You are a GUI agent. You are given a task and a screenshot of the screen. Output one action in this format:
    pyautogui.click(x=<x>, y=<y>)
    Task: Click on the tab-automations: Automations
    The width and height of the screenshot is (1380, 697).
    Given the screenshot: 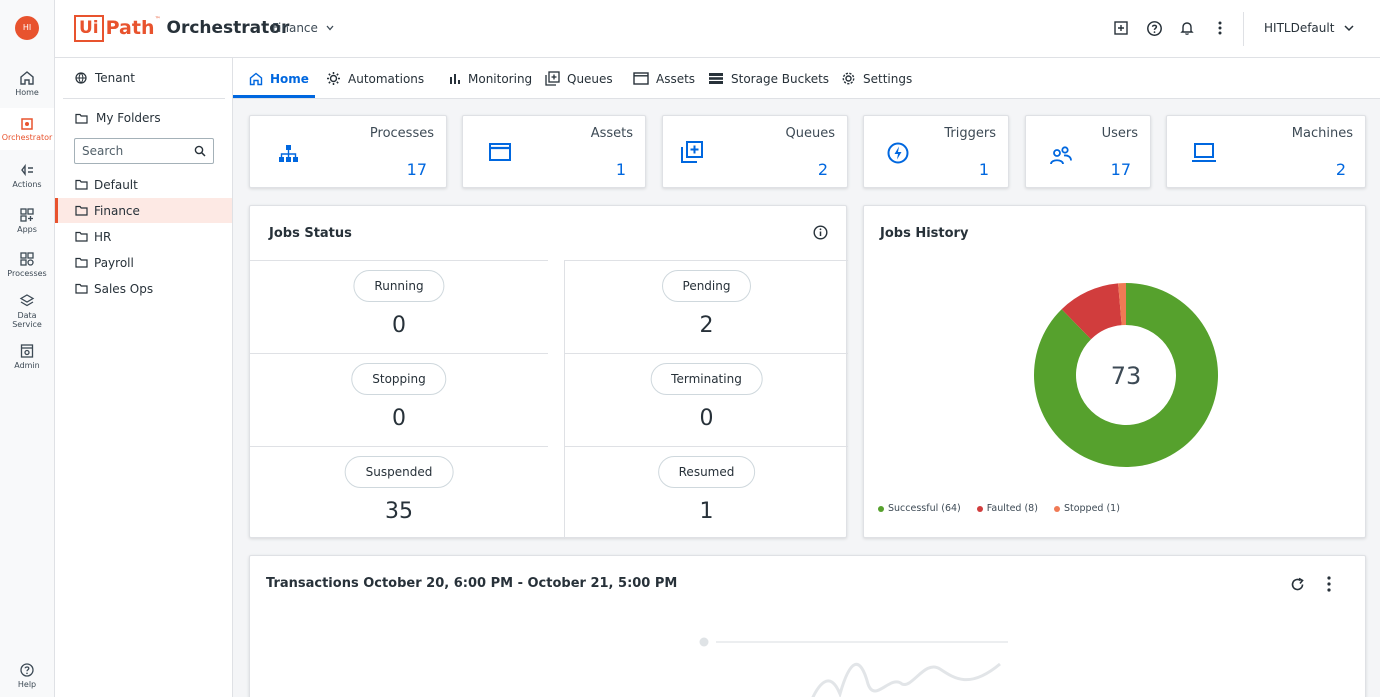 What is the action you would take?
    pyautogui.click(x=375, y=78)
    